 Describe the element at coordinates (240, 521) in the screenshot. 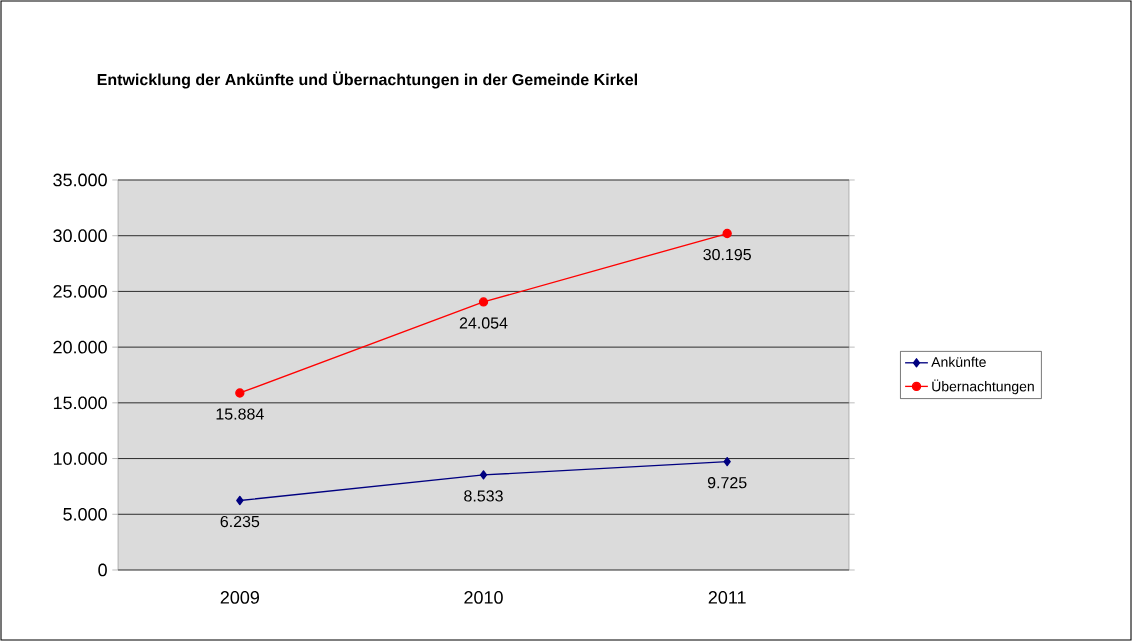

I see `data-label: 6.235` at that location.